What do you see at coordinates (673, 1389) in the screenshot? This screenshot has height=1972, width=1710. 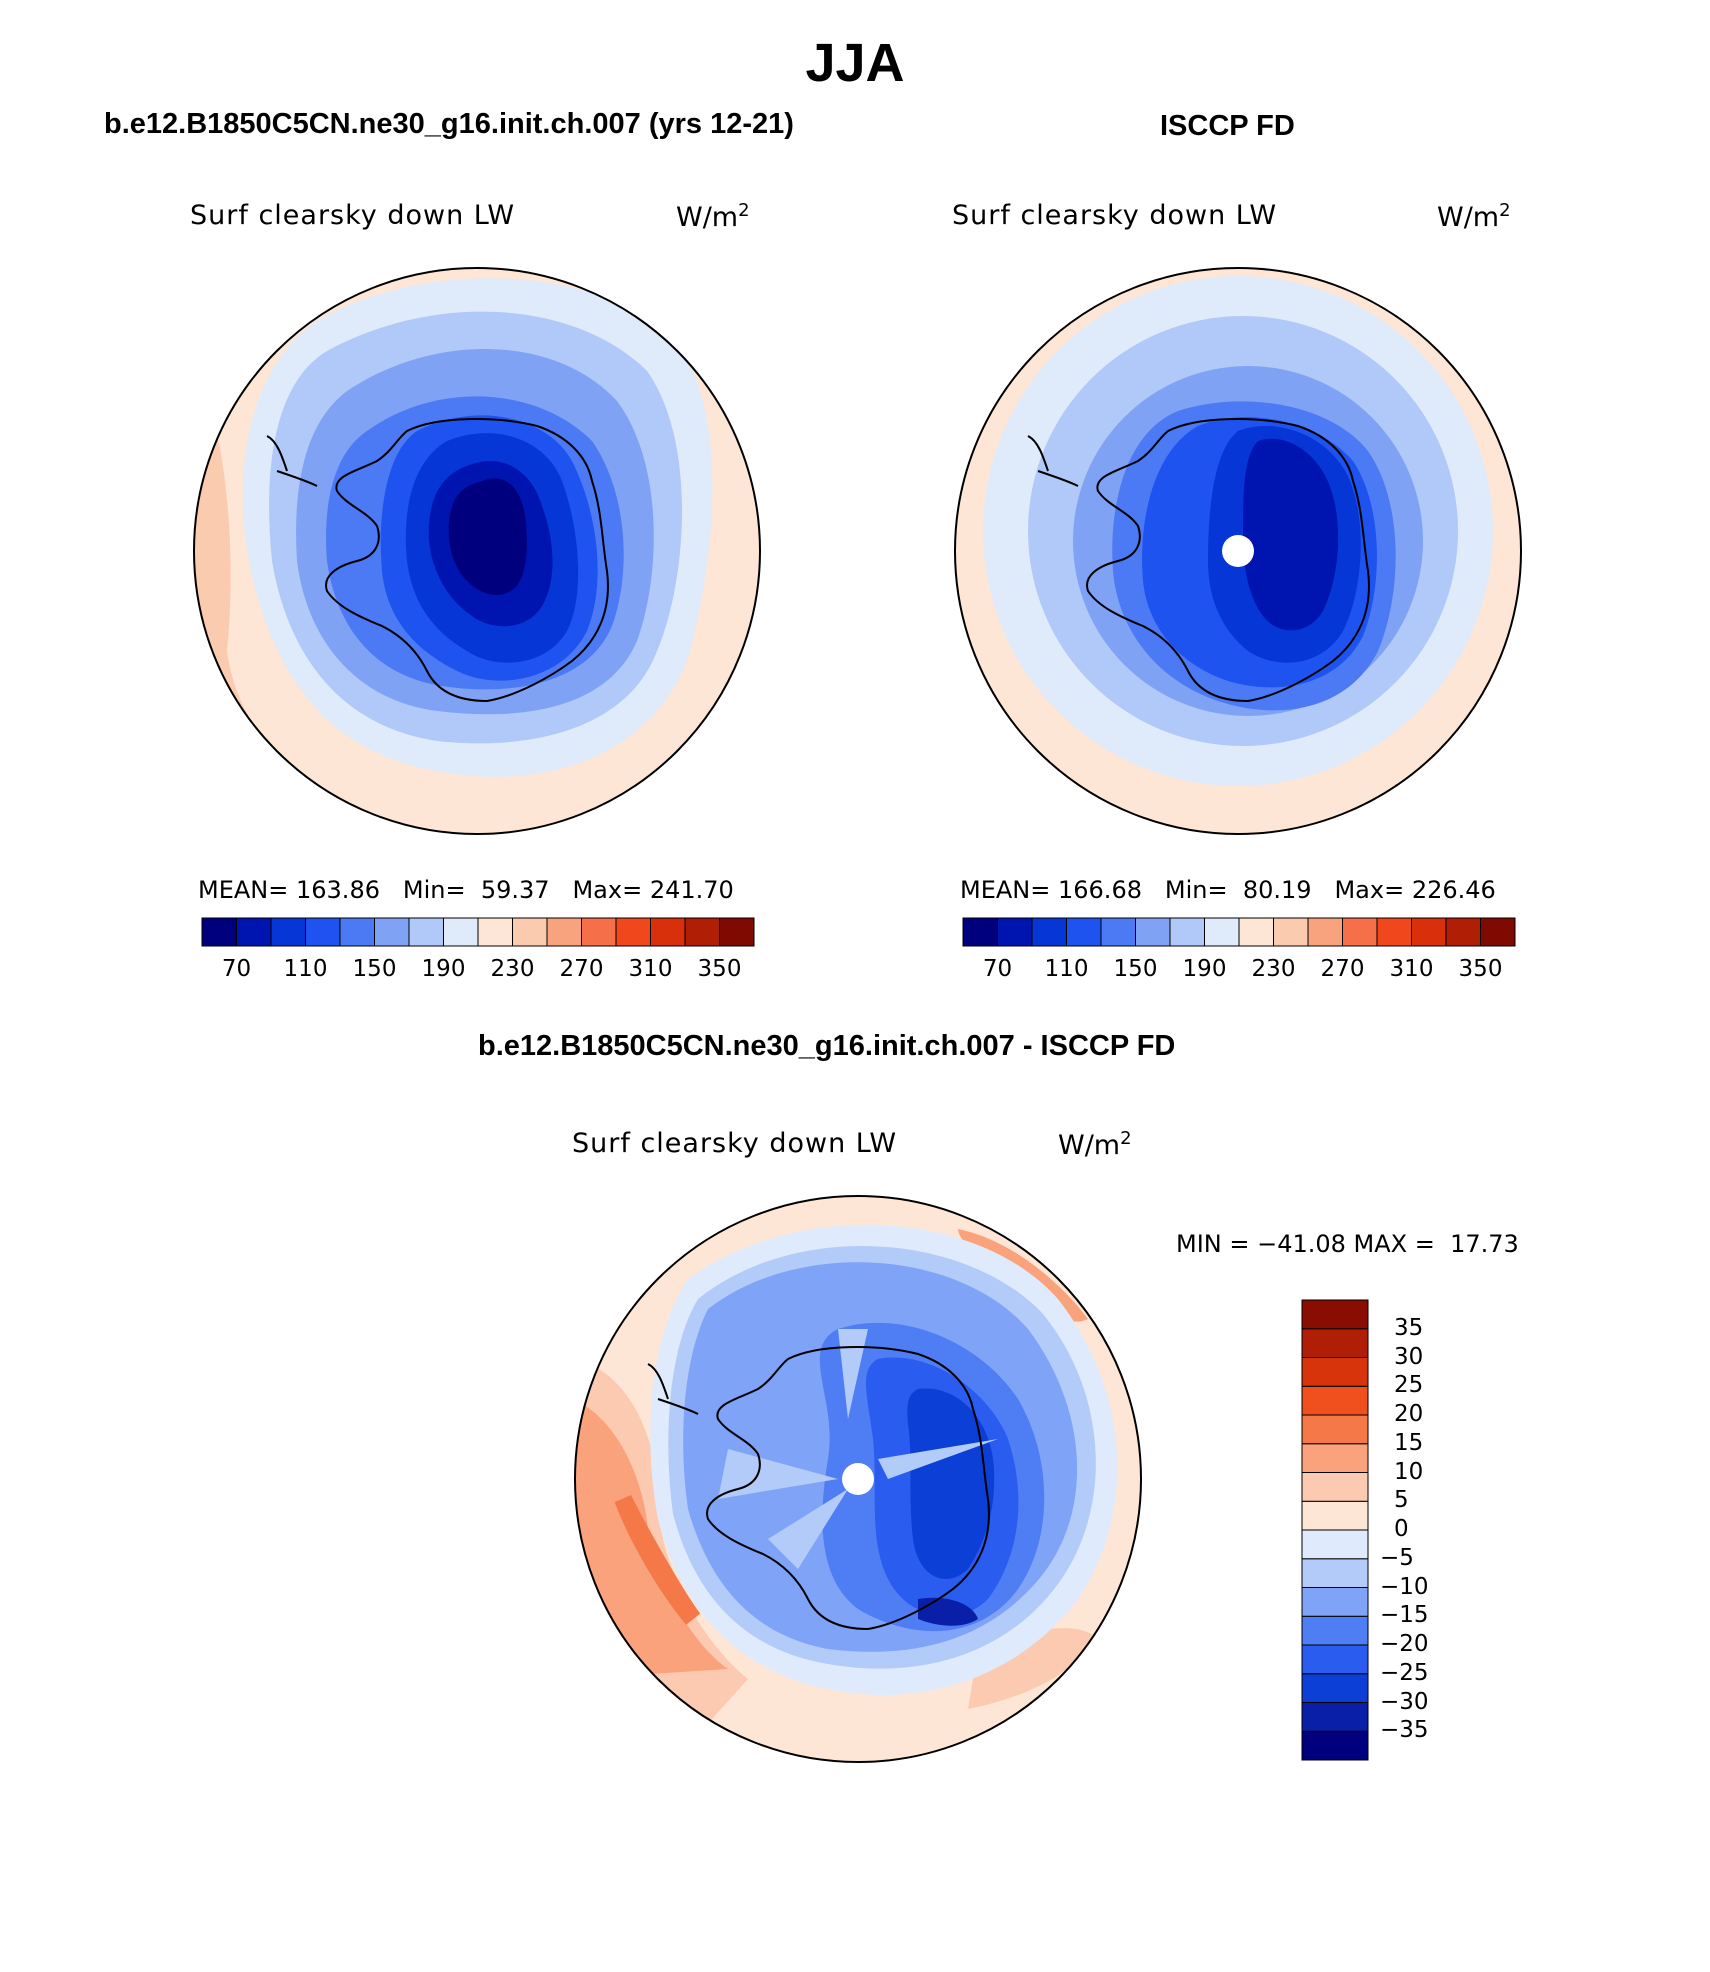 I see `diff-map-peninsula` at bounding box center [673, 1389].